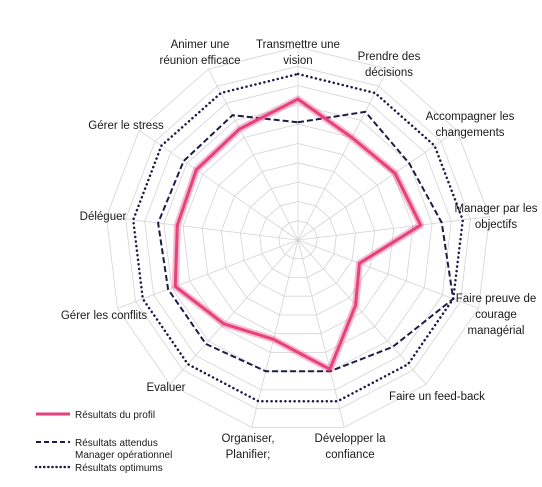  Describe the element at coordinates (247, 447) in the screenshot. I see `axis-label: Organiser, Planifier;` at that location.